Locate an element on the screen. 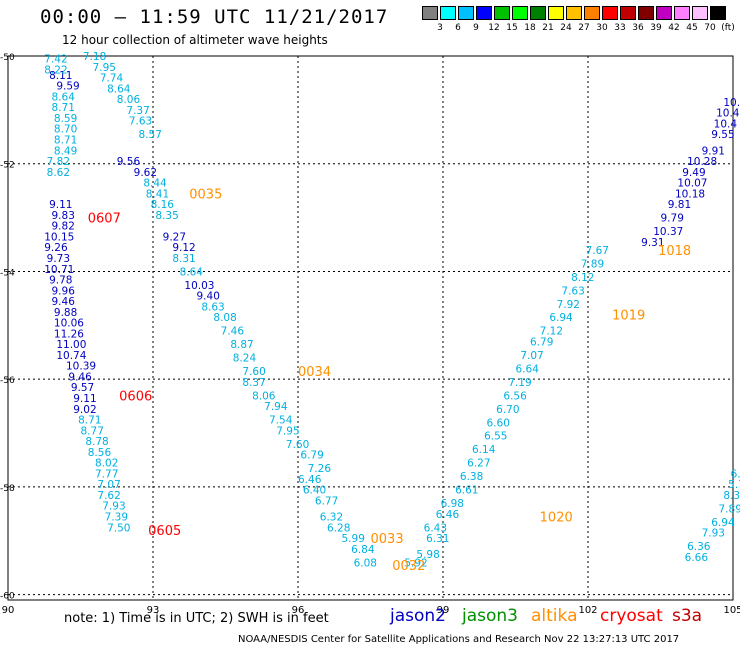  wave-height-value: 9.55 is located at coordinates (722, 135).